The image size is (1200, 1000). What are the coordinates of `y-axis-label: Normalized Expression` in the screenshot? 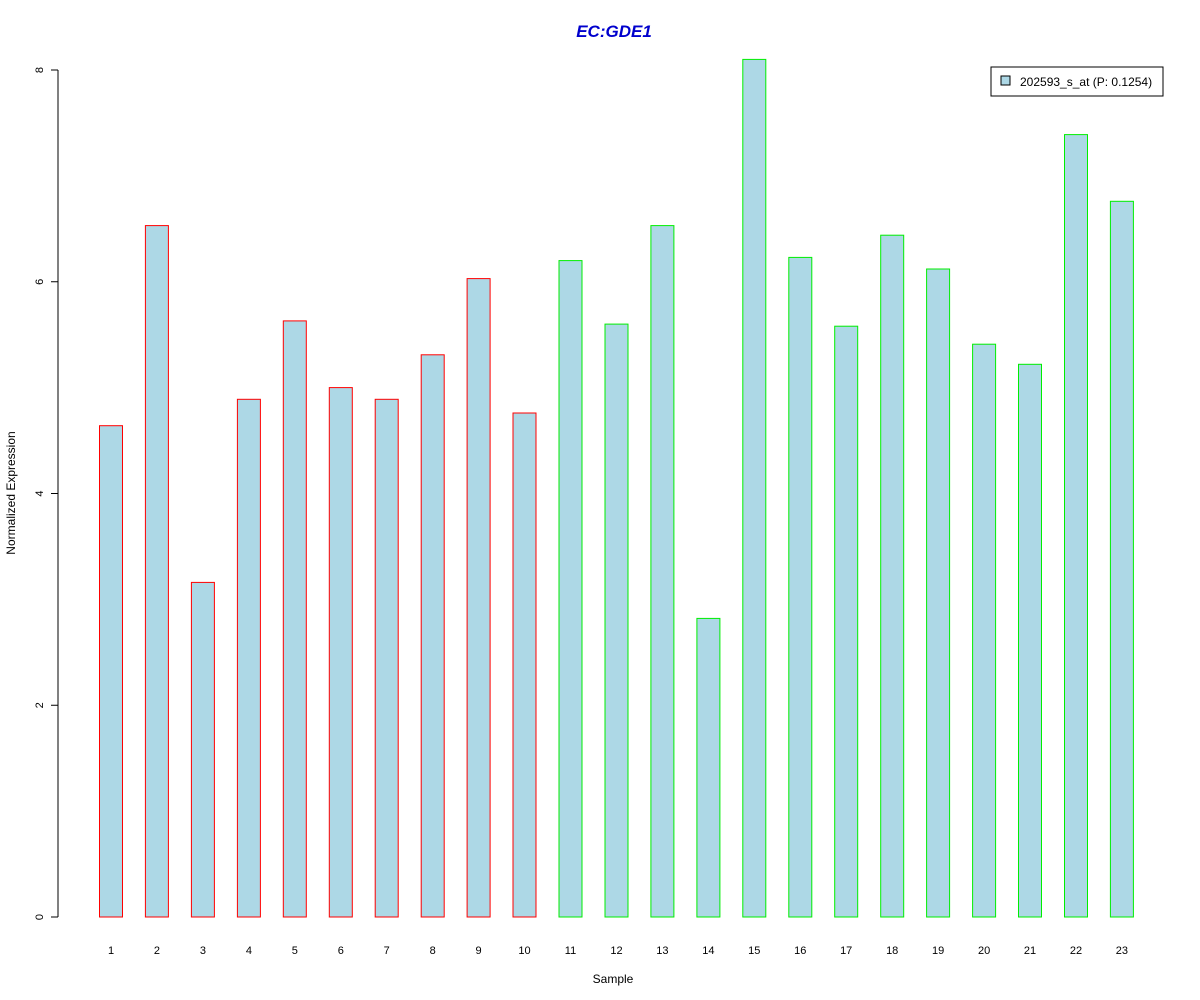 It's located at (11, 492).